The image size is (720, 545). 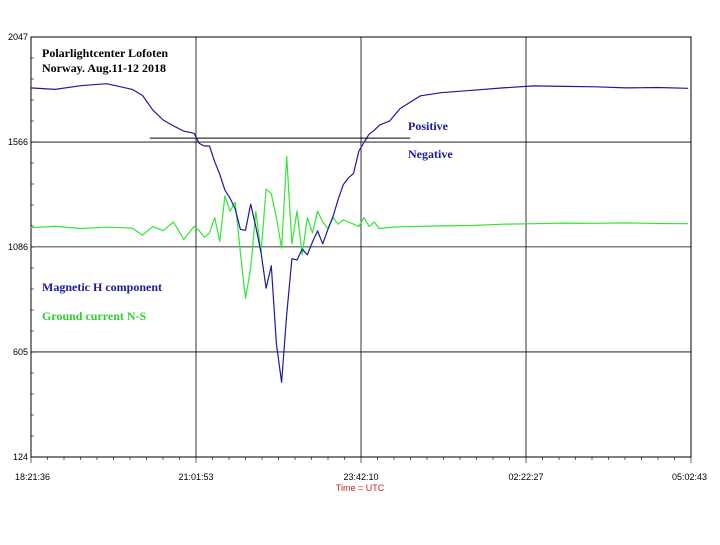 I want to click on reference-label-negative: Negative, so click(x=430, y=154).